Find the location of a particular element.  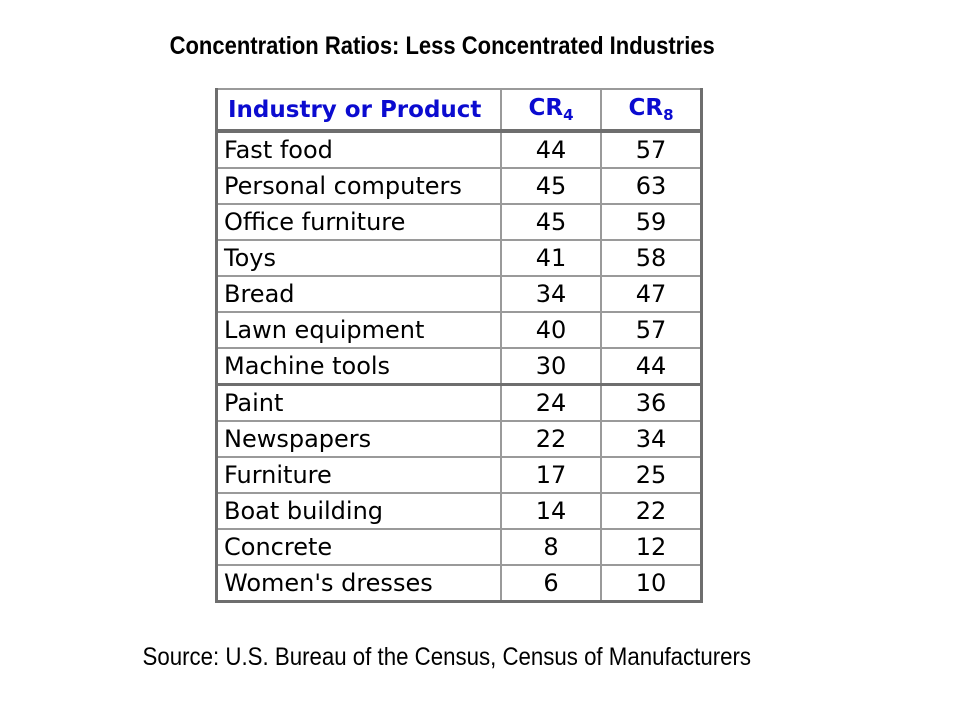

cell-industry: Toys is located at coordinates (358, 258).